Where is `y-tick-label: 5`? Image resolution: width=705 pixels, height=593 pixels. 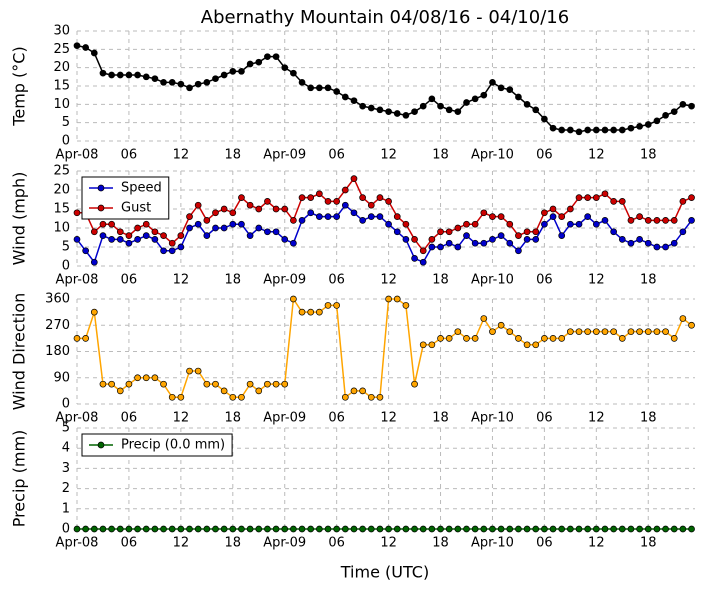 y-tick-label: 5 is located at coordinates (66, 122).